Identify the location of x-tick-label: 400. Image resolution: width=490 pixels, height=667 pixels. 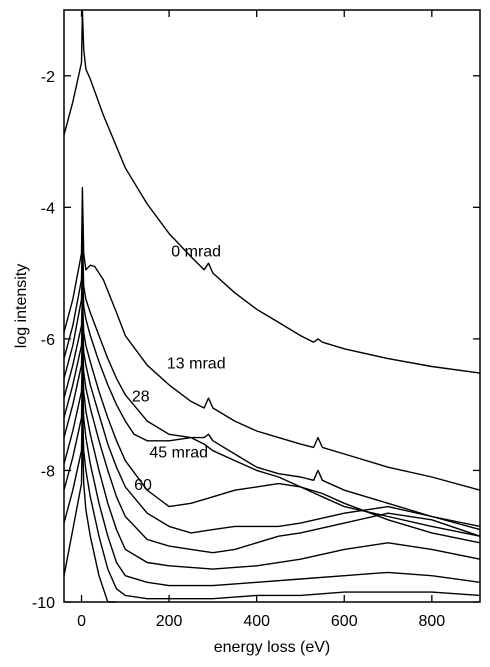
(256, 621).